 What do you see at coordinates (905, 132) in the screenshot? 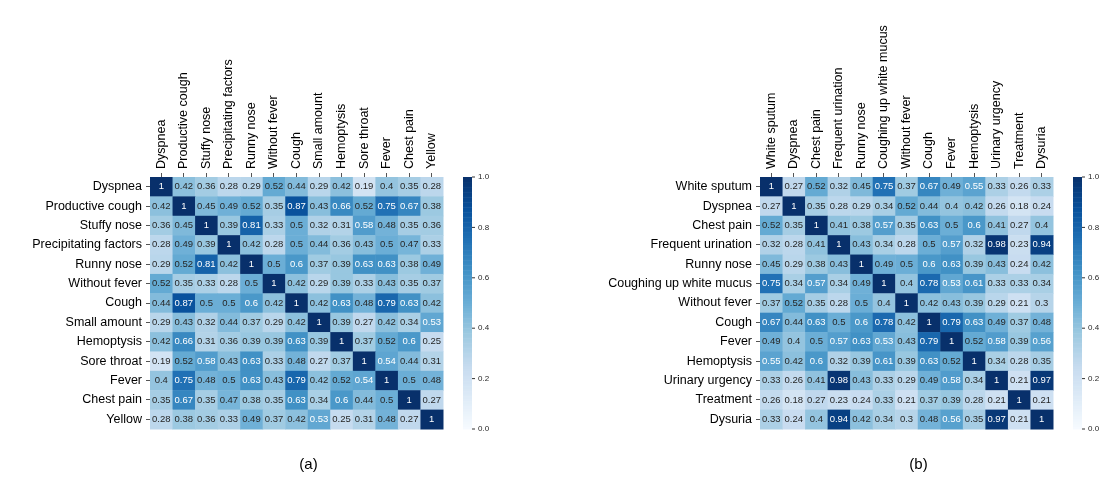
I see `x-tick-label: Without fever` at bounding box center [905, 132].